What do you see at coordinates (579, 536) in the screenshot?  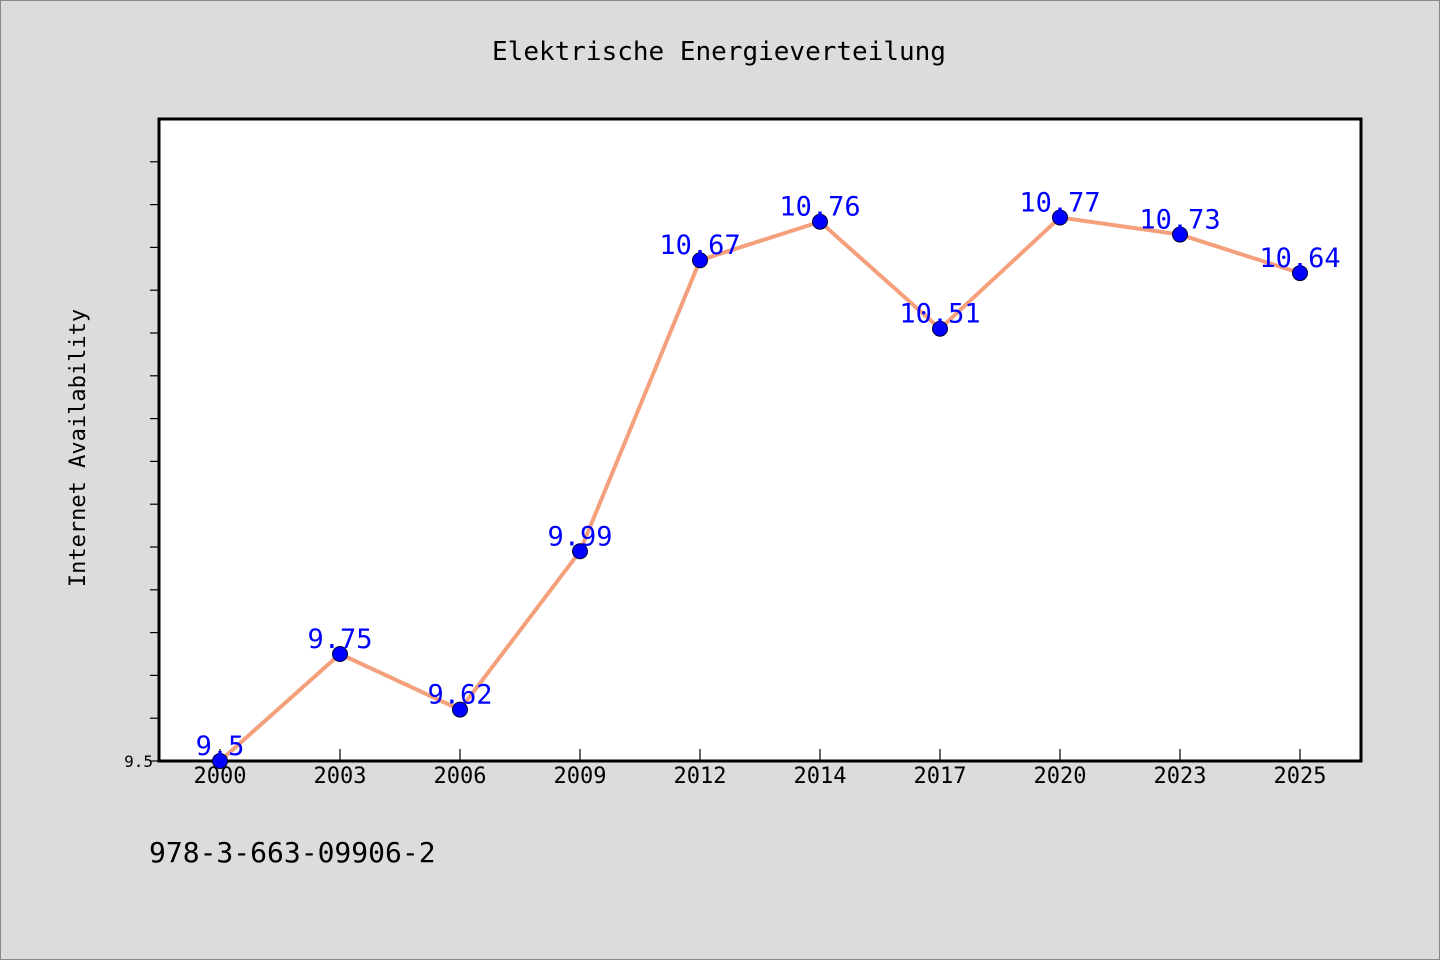 I see `data-label: 9.99` at bounding box center [579, 536].